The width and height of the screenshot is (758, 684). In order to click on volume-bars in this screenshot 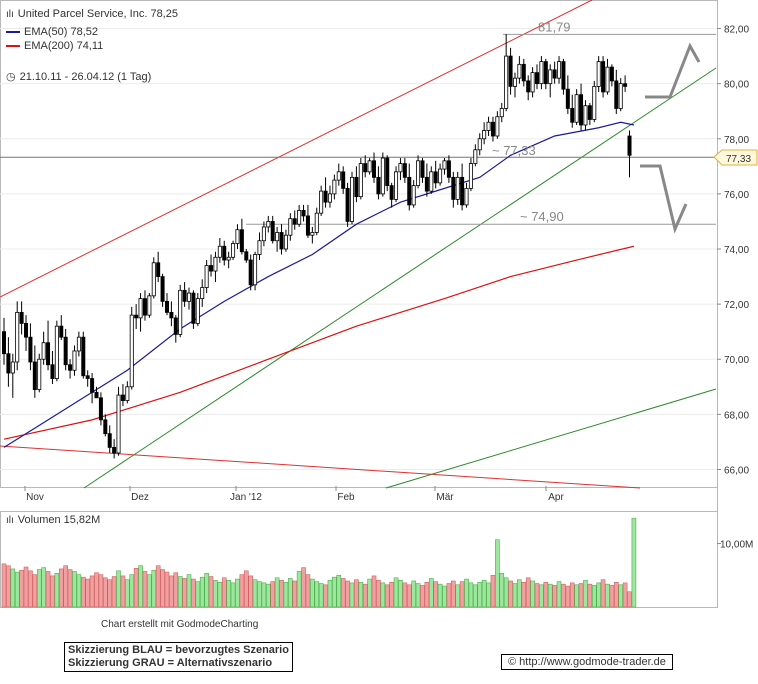, I will do `click(319, 562)`.